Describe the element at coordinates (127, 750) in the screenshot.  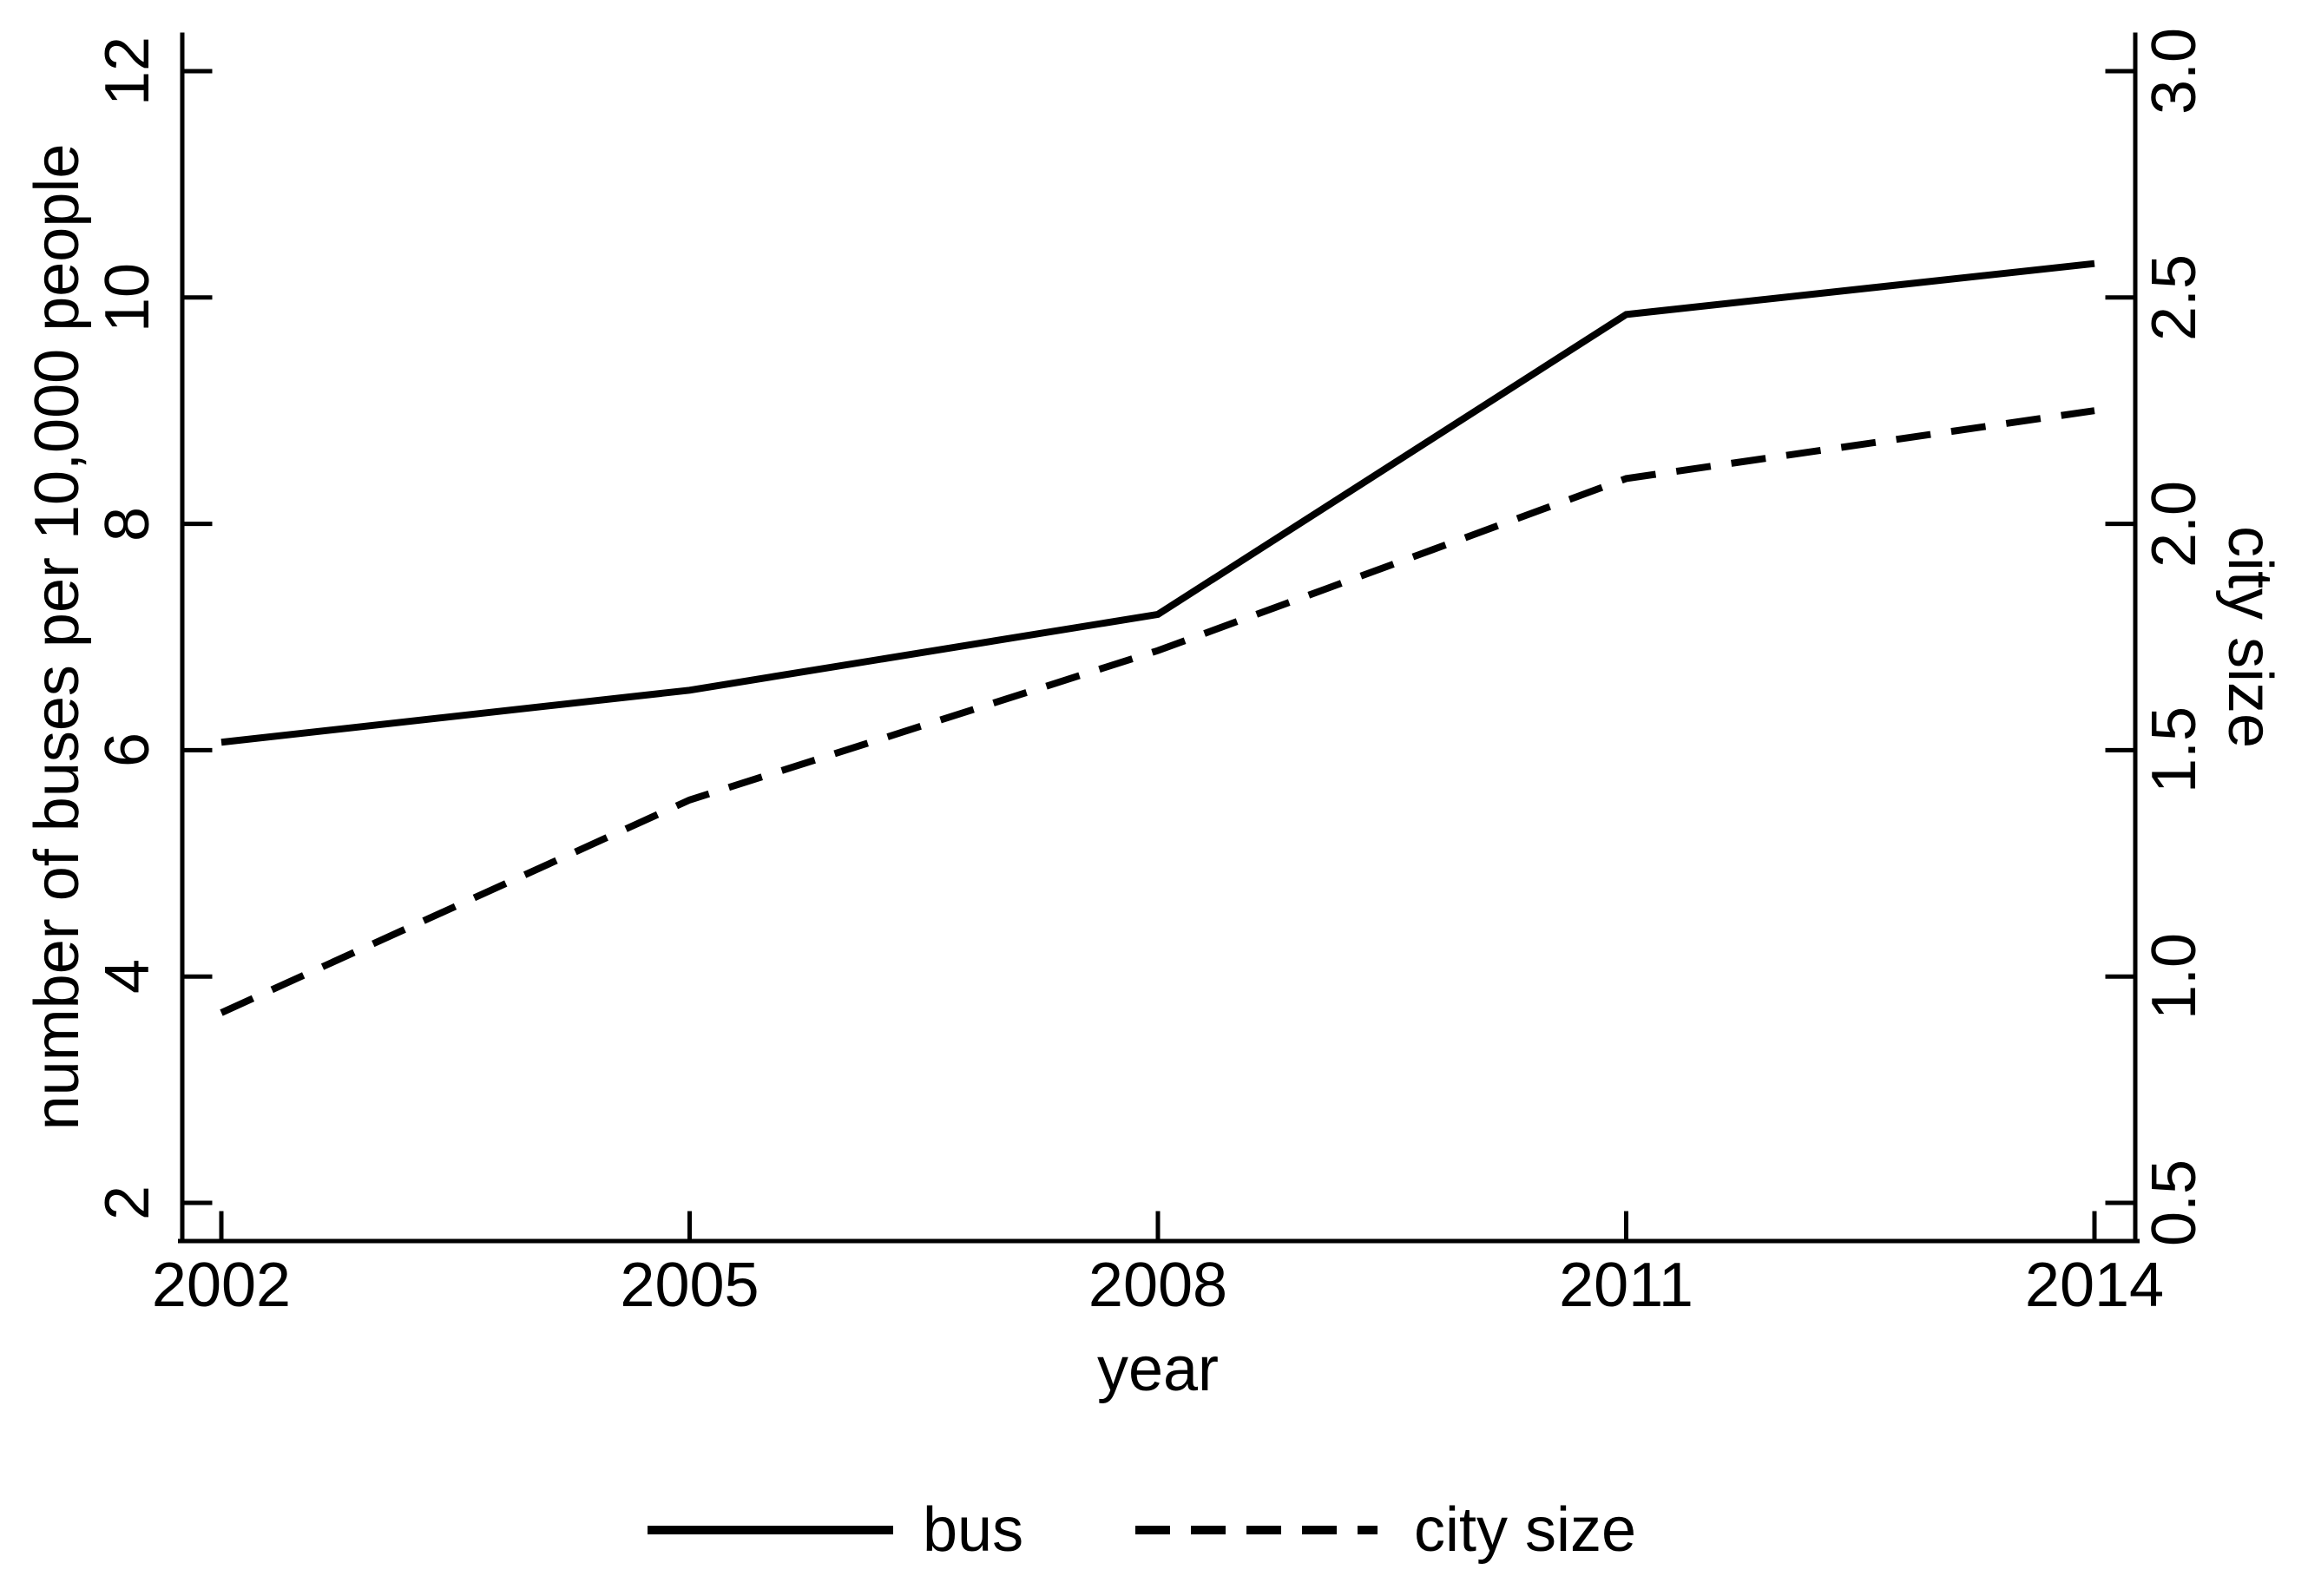
I see `left-axis-tick-label: 6` at that location.